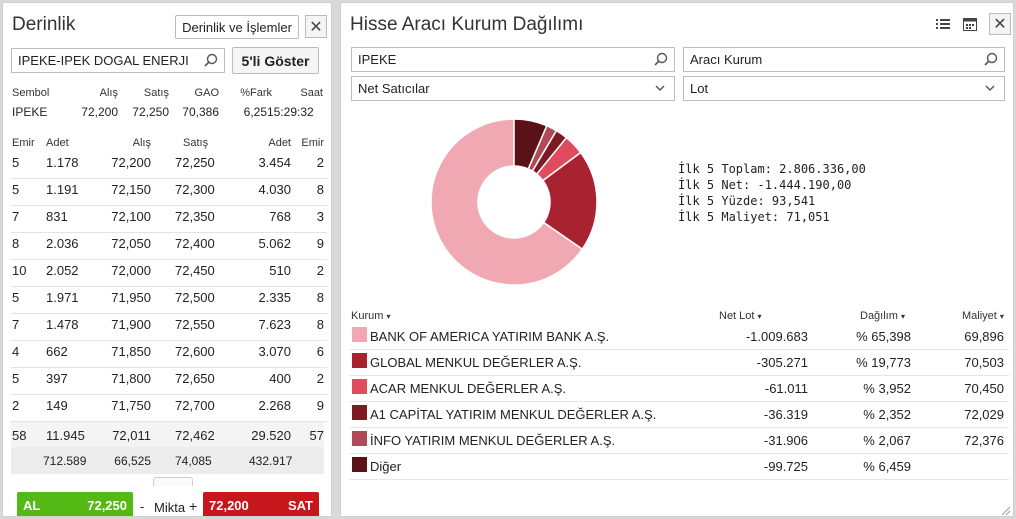 The width and height of the screenshot is (1016, 519). What do you see at coordinates (785, 440) in the screenshot?
I see `broker-net-lot: -31.906` at bounding box center [785, 440].